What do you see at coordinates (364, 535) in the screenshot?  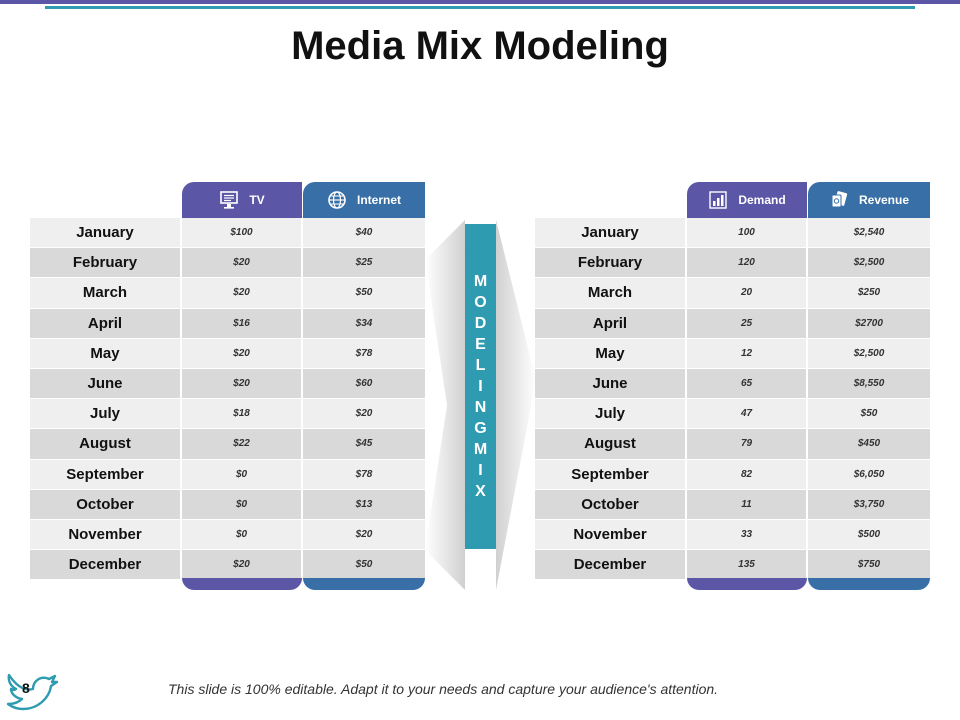 I see `internet-value: $20` at bounding box center [364, 535].